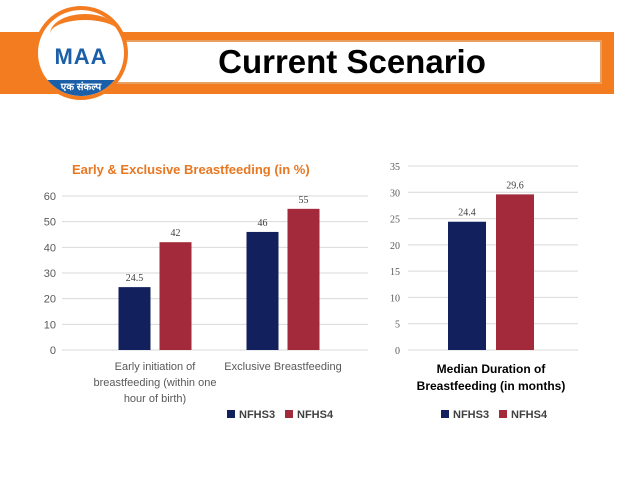 This screenshot has width=638, height=478. I want to click on y-tick-label: 50, so click(50, 223).